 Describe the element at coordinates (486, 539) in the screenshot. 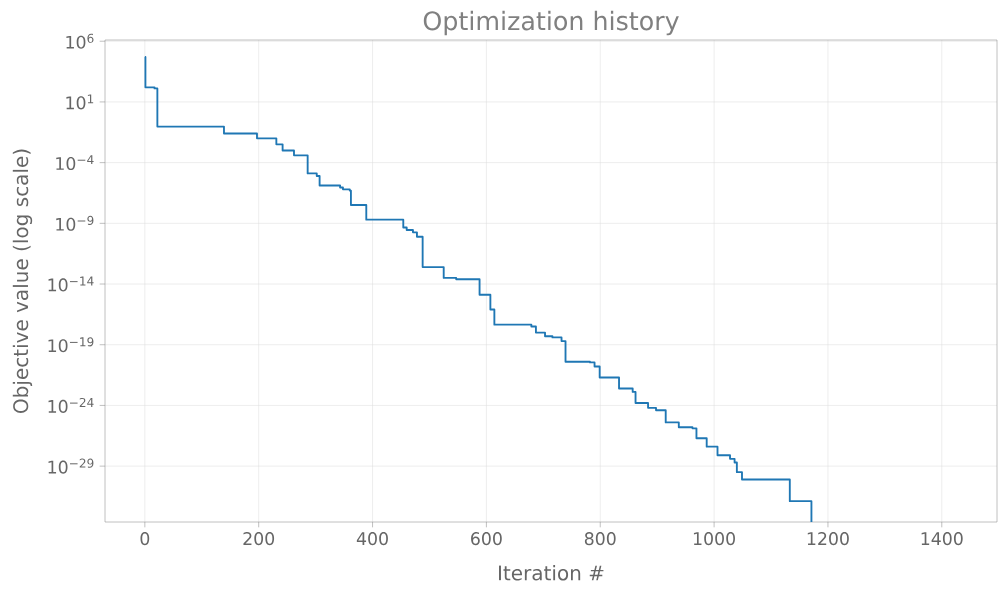

I see `x-tick-label: 600` at that location.